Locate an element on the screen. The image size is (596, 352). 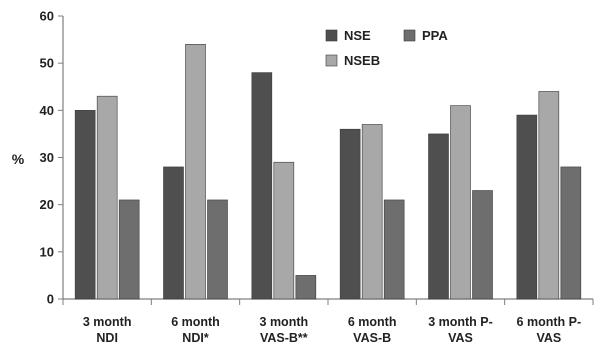
legend-item-ppa: PPA is located at coordinates (425, 35).